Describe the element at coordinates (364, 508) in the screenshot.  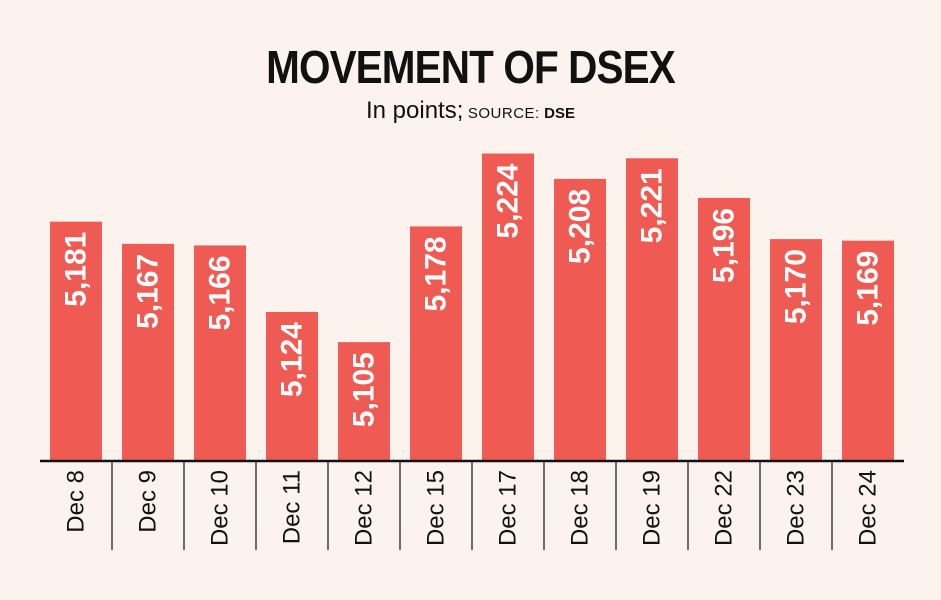
I see `x-tick-label: Dec 12` at that location.